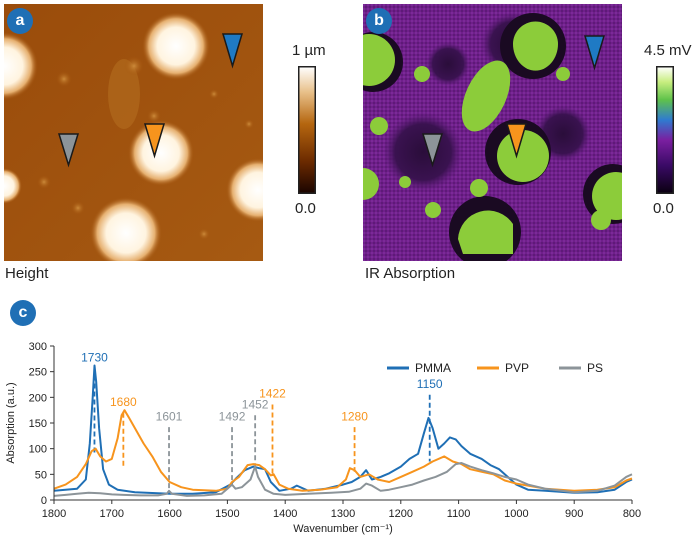 Image resolution: width=700 pixels, height=539 pixels. Describe the element at coordinates (307, 130) in the screenshot. I see `colorbar-a` at that location.